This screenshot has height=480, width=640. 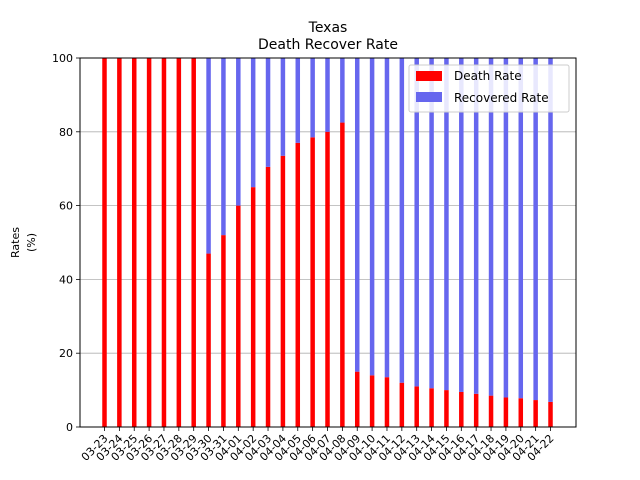 I want to click on legend: Death Rate Recovered Rate, so click(x=489, y=88).